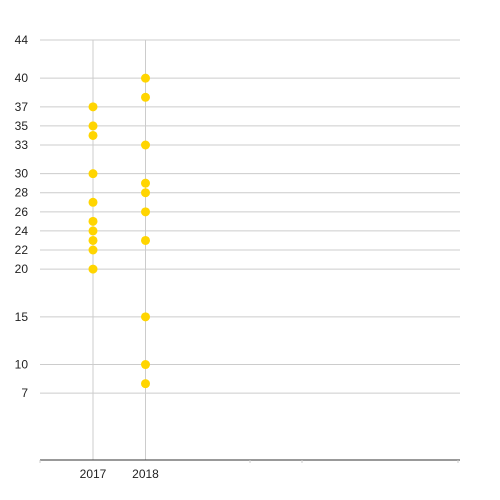 This screenshot has width=500, height=500. I want to click on x-tick-labels: 2017 2018, so click(120, 474).